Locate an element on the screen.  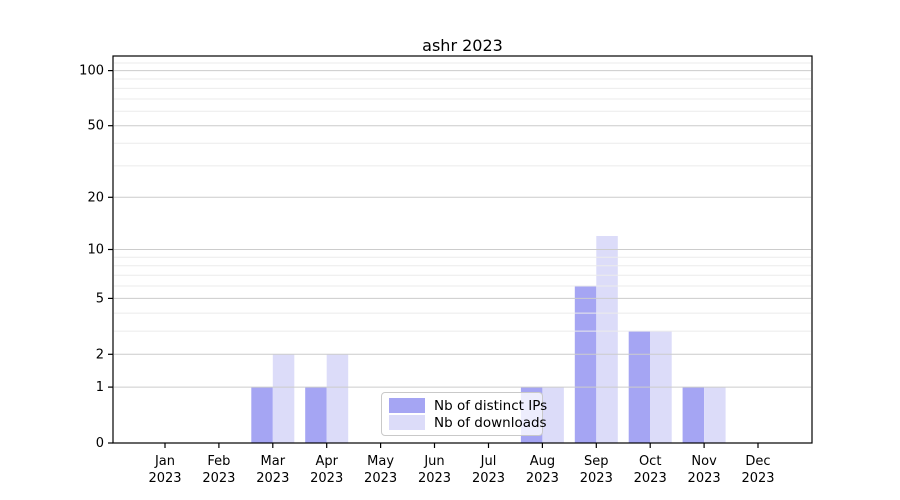
y-axis: 0 1 2 5 10 20 50 100 is located at coordinates (96, 257).